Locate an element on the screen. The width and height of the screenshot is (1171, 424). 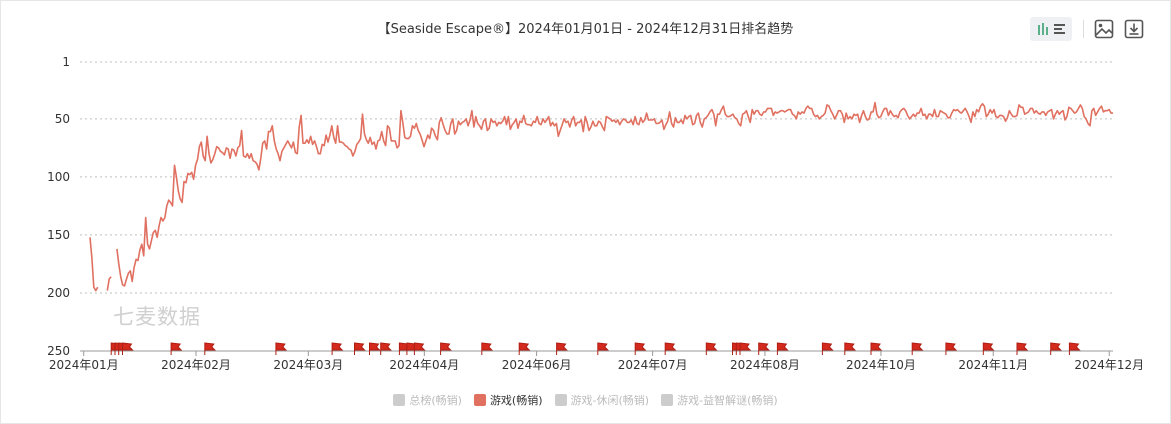
legend-item-3: 游戏-益智解谜(畅销) is located at coordinates (719, 400).